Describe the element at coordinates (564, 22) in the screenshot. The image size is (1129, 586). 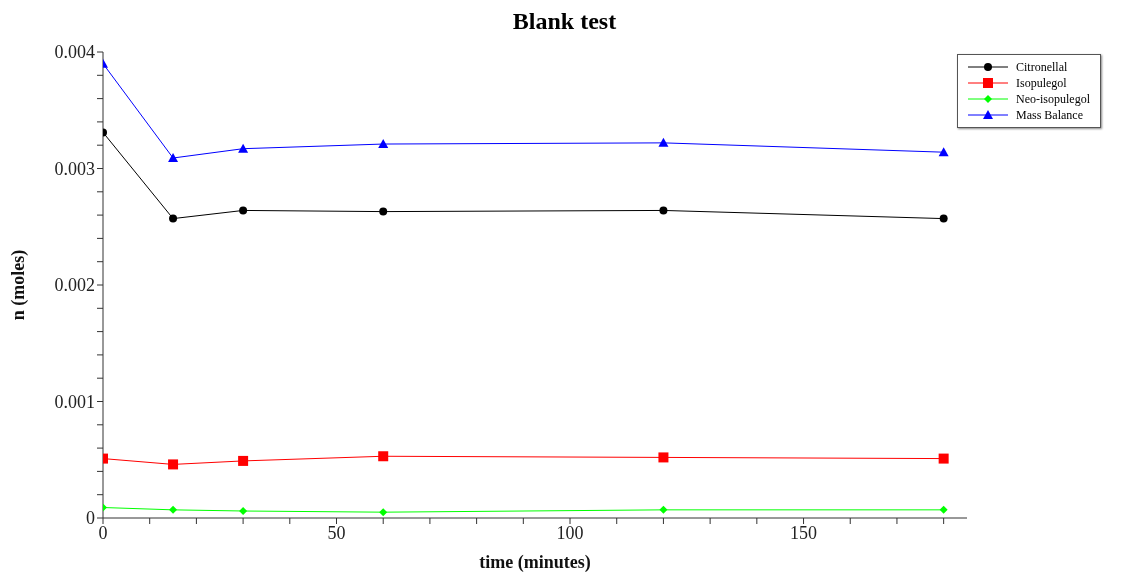
I see `chart-title: Blank test` at that location.